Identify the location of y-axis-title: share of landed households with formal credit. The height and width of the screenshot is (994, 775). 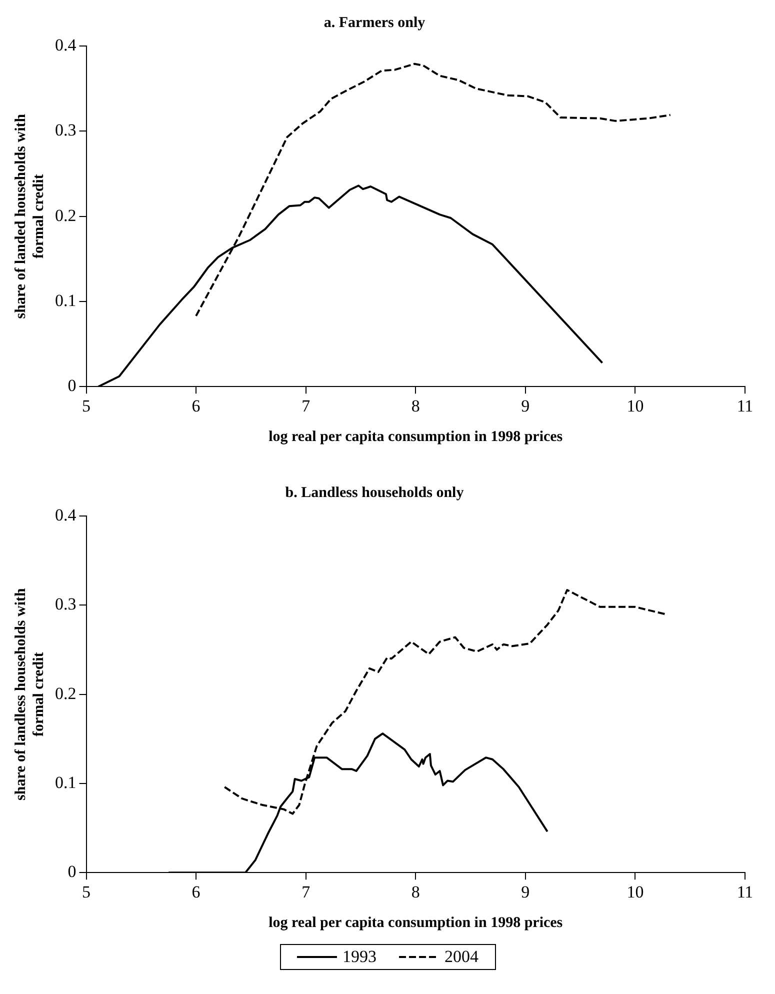
(29, 216).